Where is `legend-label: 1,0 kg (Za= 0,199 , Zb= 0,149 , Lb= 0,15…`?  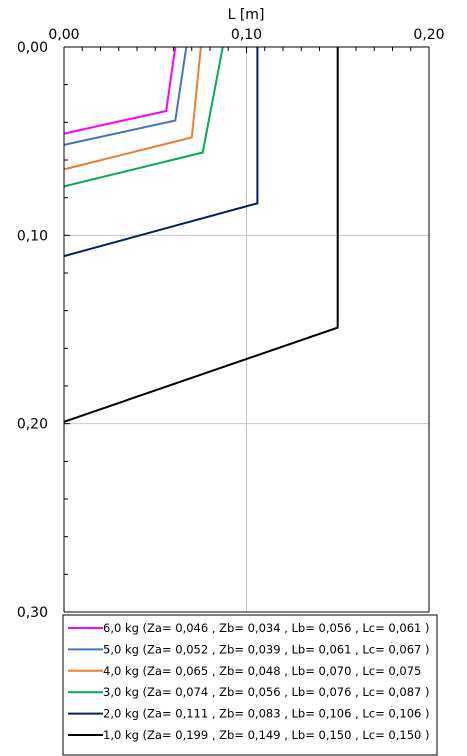 legend-label: 1,0 kg (Za= 0,199 , Zb= 0,149 , Lb= 0,15… is located at coordinates (266, 735).